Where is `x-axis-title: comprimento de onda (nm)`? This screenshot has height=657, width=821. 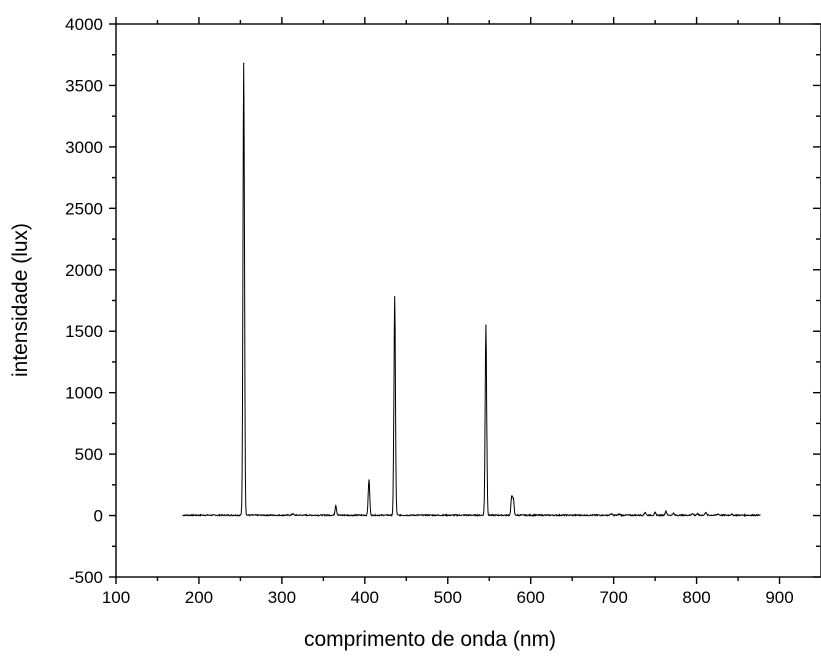
x-axis-title: comprimento de onda (nm) is located at coordinates (430, 639).